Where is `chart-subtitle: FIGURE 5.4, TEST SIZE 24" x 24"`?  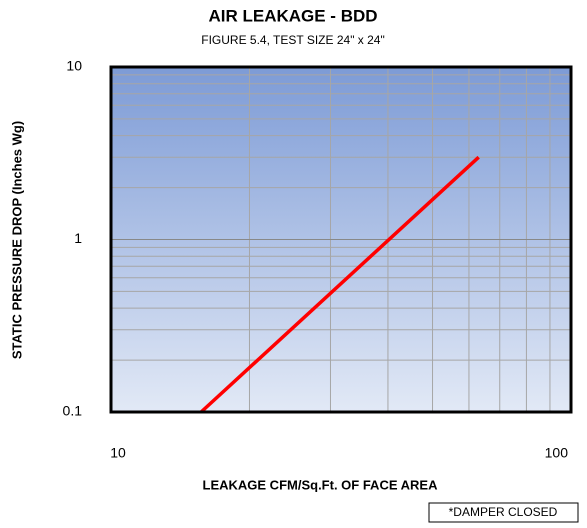
chart-subtitle: FIGURE 5.4, TEST SIZE 24" x 24" is located at coordinates (292, 40).